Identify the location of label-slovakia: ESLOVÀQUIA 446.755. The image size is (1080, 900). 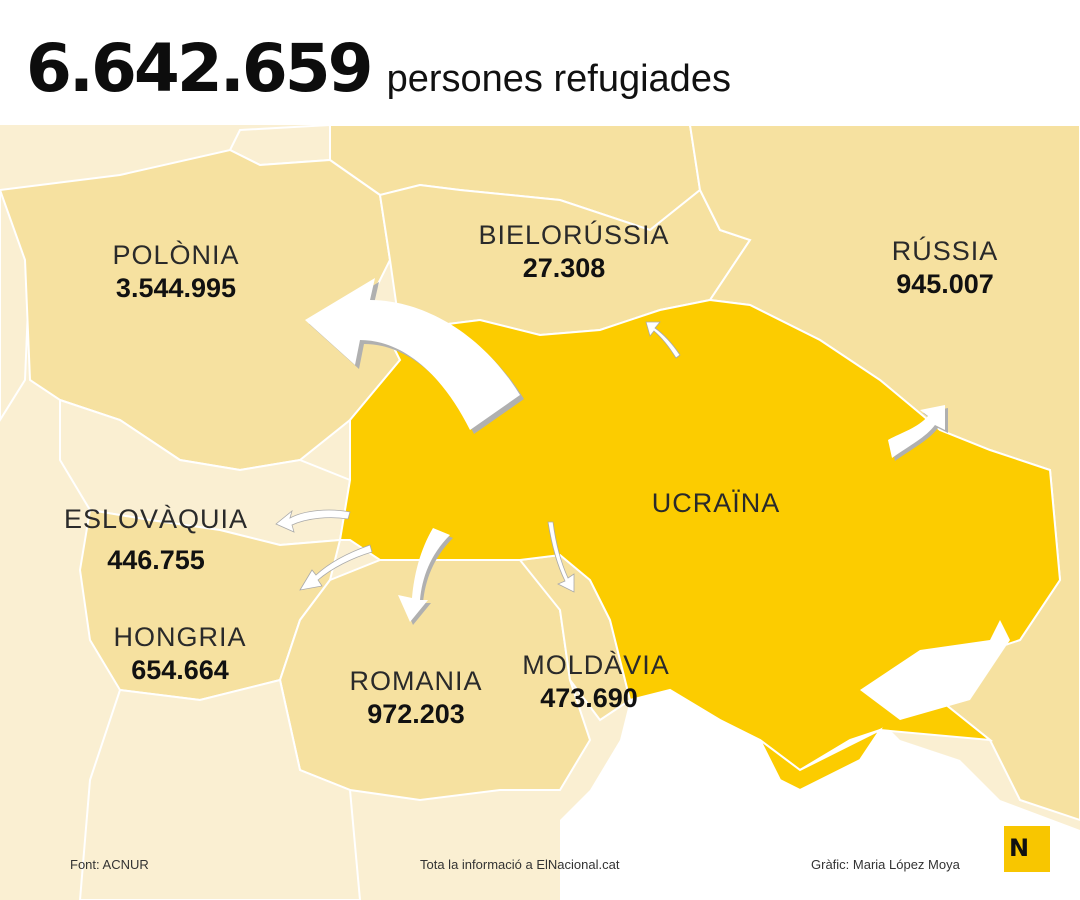
(156, 540).